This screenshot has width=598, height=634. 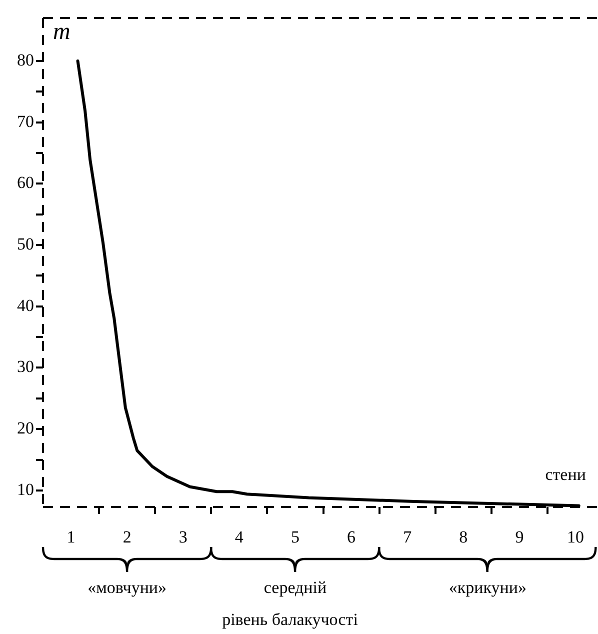 What do you see at coordinates (25, 428) in the screenshot?
I see `y-tick-label: 20` at bounding box center [25, 428].